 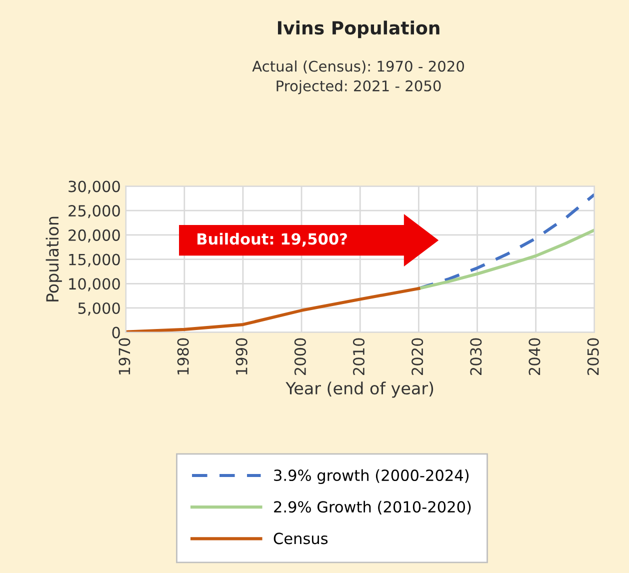 What do you see at coordinates (418, 356) in the screenshot?
I see `x-tick-label: 2020` at bounding box center [418, 356].